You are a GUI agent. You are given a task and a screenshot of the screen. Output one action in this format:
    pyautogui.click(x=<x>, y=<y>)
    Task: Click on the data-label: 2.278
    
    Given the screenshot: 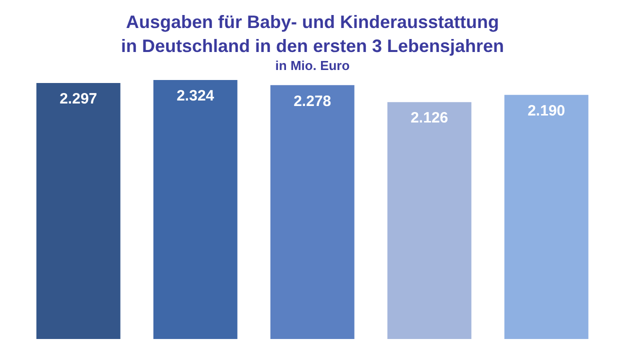 What is the action you would take?
    pyautogui.click(x=313, y=101)
    